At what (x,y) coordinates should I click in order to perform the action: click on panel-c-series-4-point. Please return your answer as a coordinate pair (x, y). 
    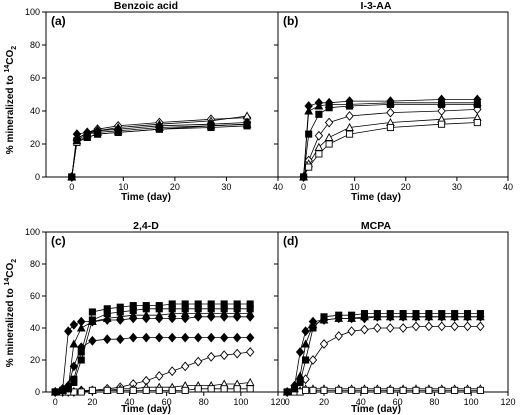
    Looking at the image, I should click on (81, 352).